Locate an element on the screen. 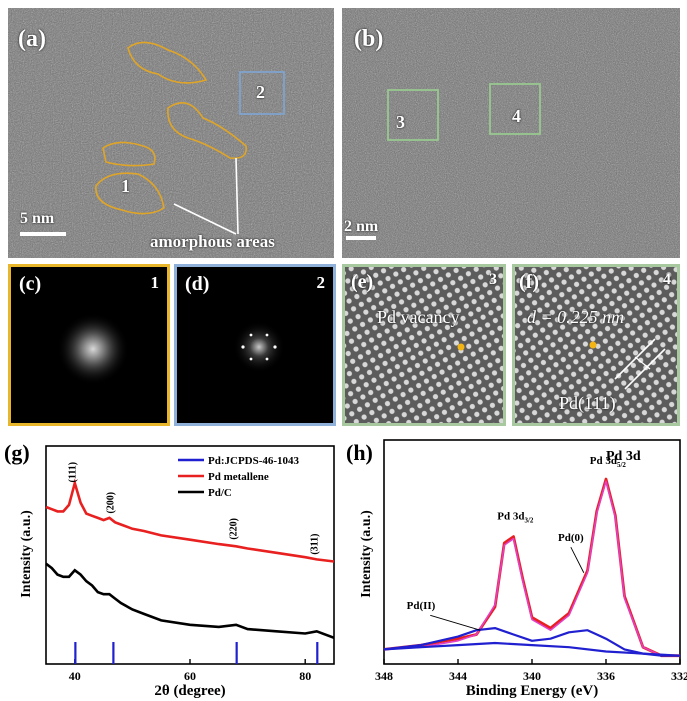  lattice-texture-e is located at coordinates (424, 345).